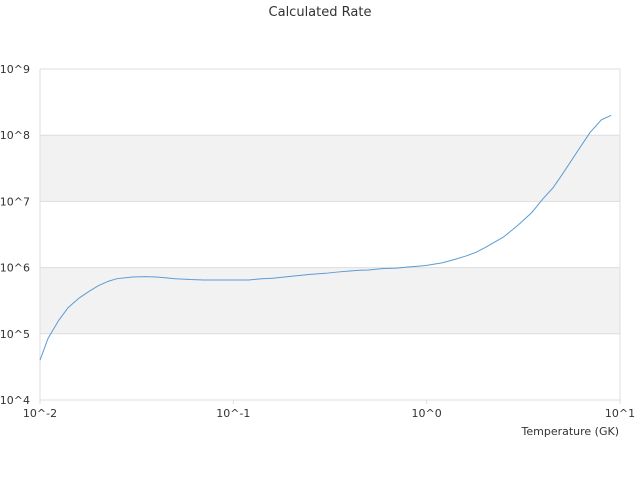 The width and height of the screenshot is (640, 480). Describe the element at coordinates (233, 413) in the screenshot. I see `x-tick-label: 10^-1` at that location.